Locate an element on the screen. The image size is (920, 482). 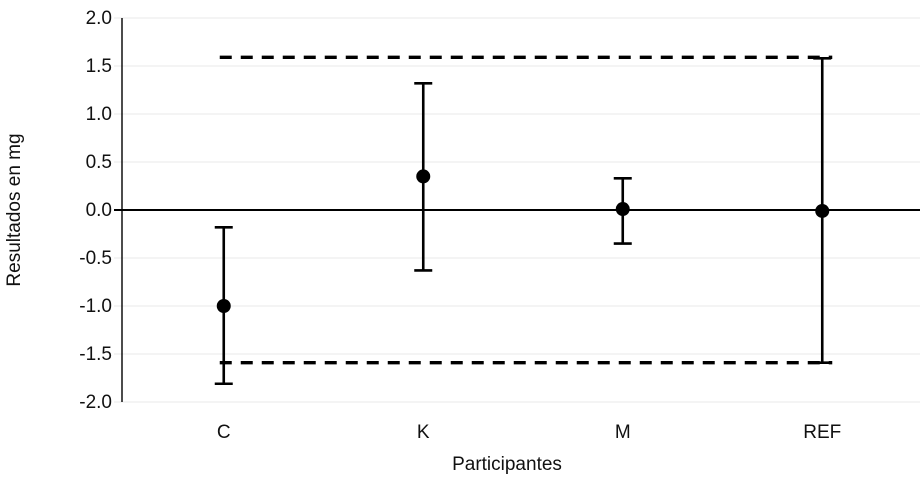
data-point-K is located at coordinates (423, 176).